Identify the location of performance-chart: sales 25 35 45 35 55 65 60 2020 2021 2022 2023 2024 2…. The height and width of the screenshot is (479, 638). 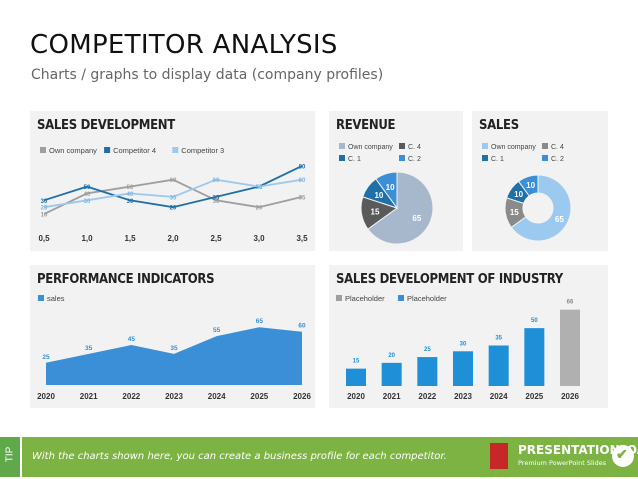
(174, 347).